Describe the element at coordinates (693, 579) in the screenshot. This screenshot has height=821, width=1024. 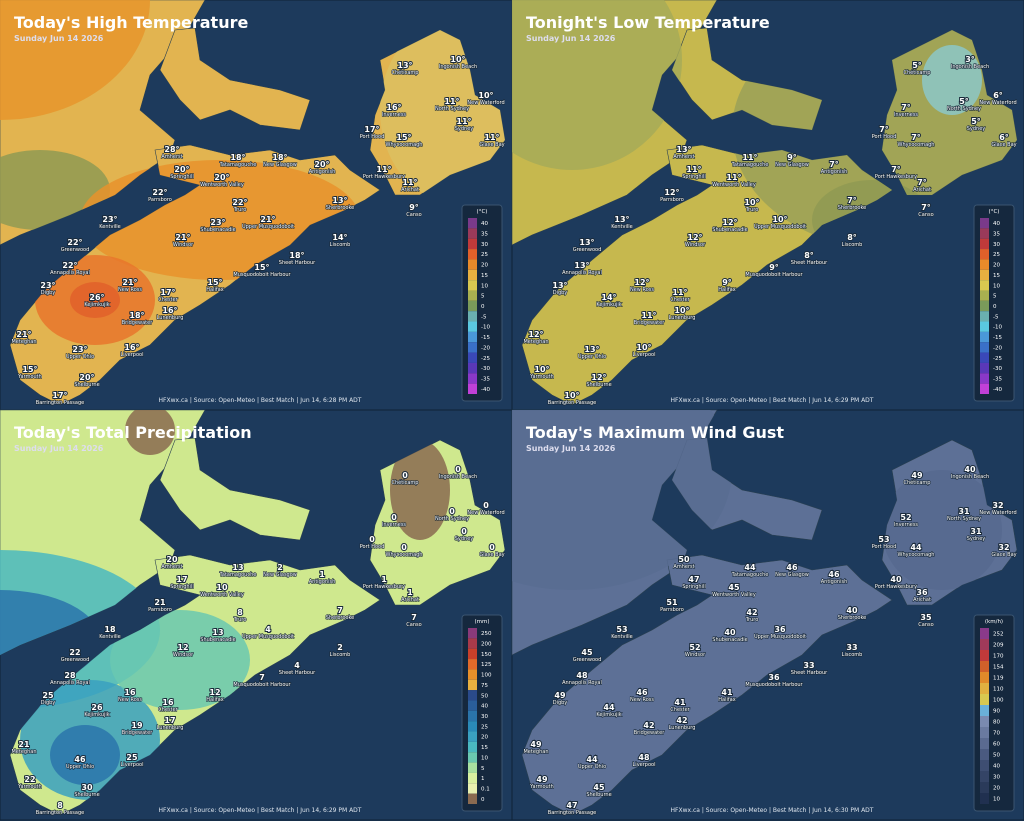
I see `place-value: 47` at that location.